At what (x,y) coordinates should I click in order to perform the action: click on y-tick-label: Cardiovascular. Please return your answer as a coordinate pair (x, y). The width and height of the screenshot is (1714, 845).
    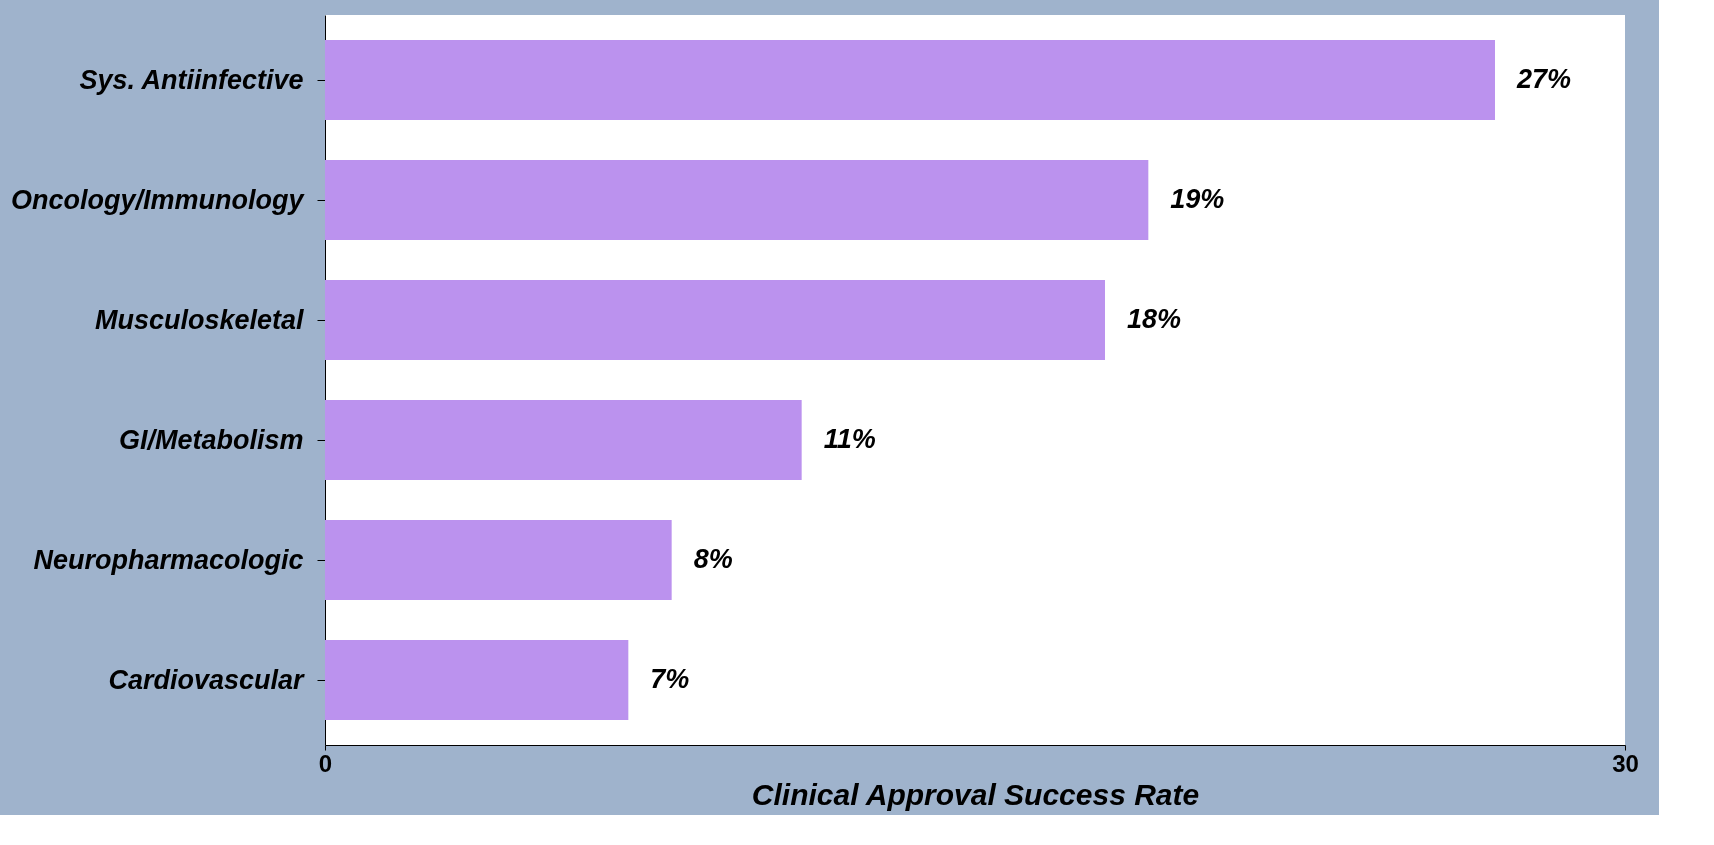
    Looking at the image, I should click on (206, 679).